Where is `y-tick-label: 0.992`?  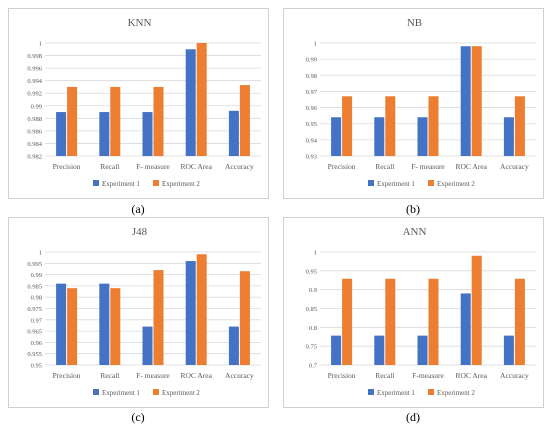
y-tick-label: 0.992 is located at coordinates (34, 94).